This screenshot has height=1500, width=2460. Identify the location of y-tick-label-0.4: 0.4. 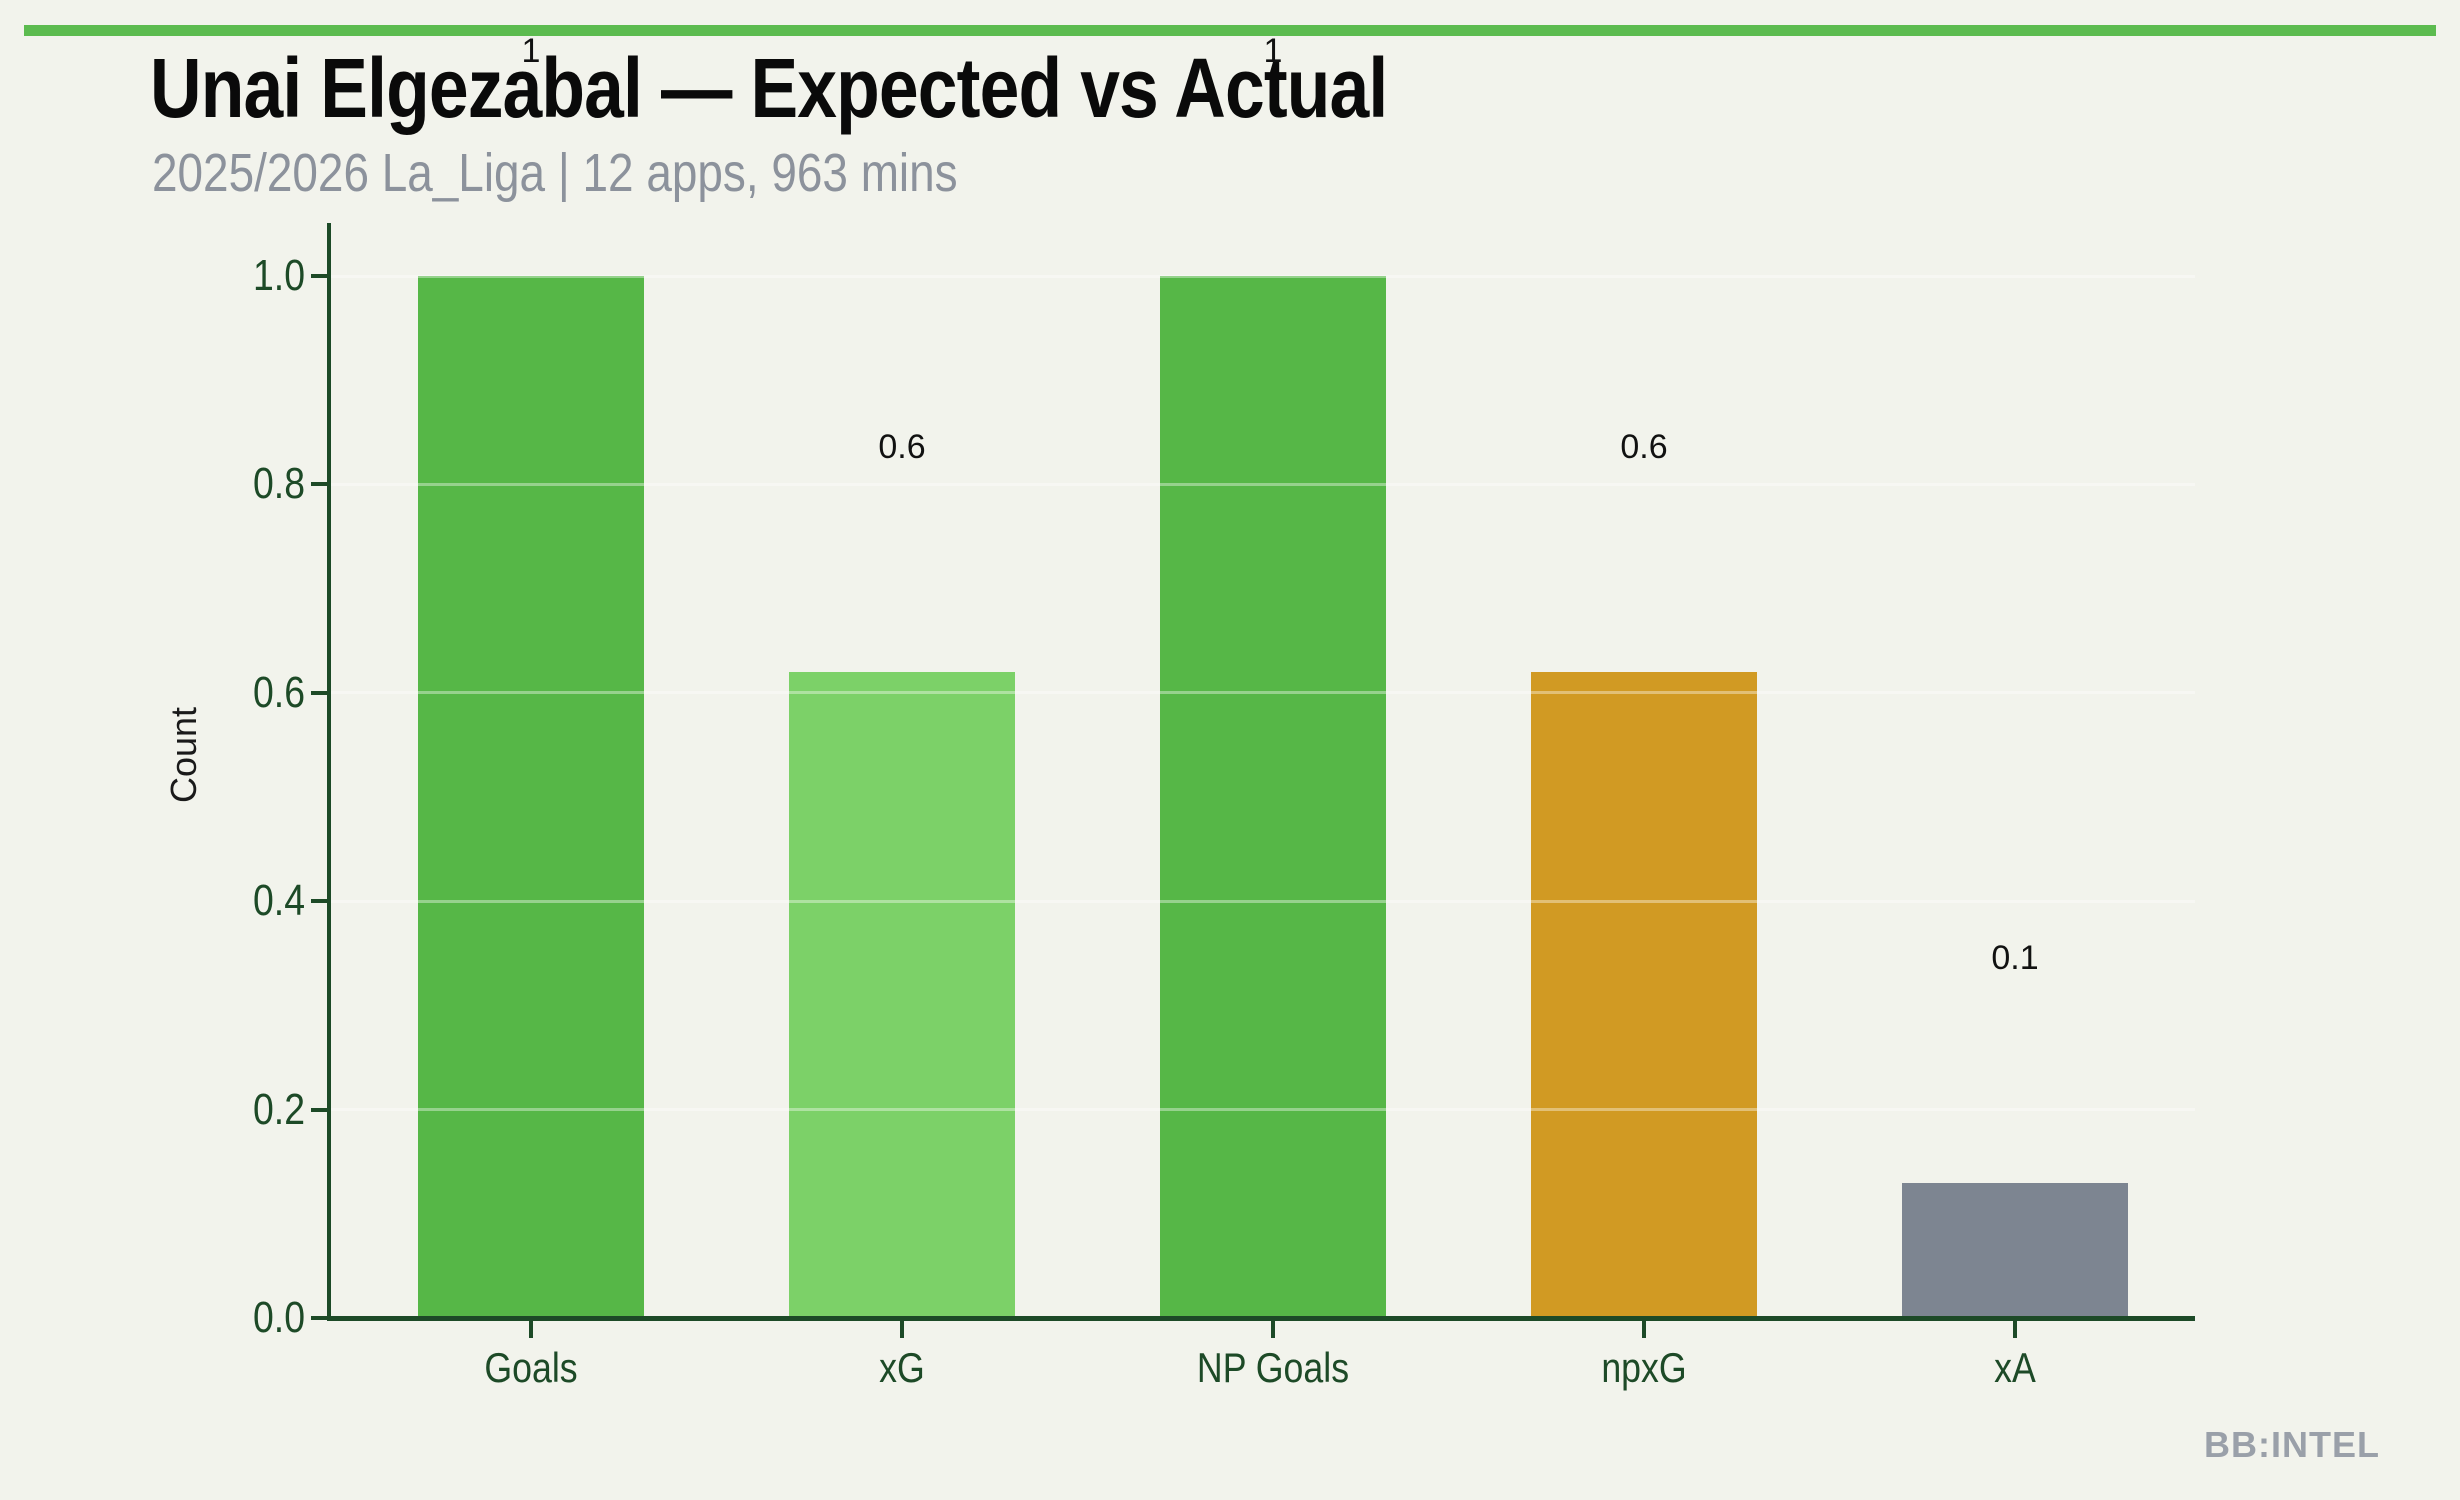
(279, 901).